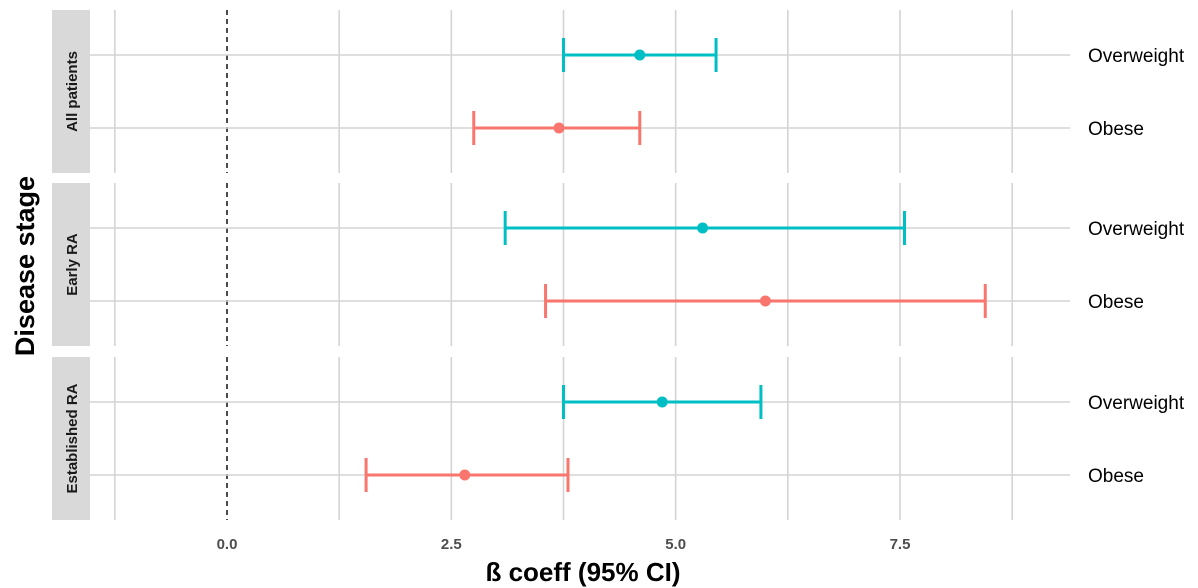  What do you see at coordinates (675, 544) in the screenshot?
I see `x-tick-label: 5.0` at bounding box center [675, 544].